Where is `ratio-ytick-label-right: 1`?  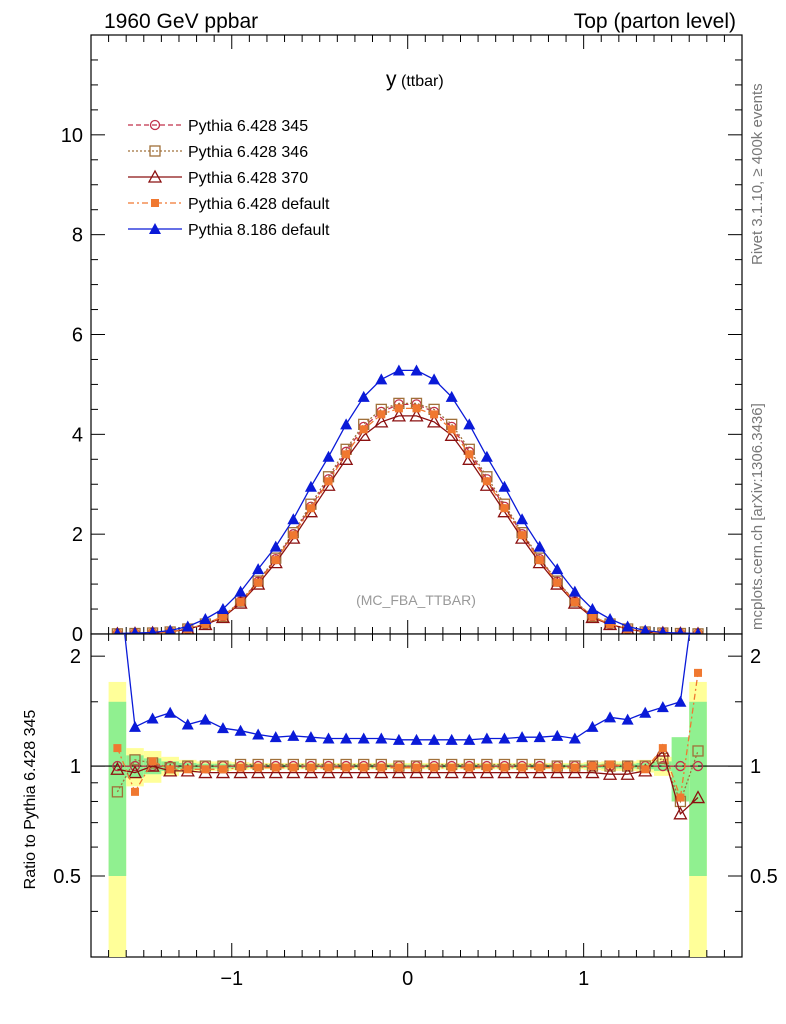
ratio-ytick-label-right: 1 is located at coordinates (755, 767).